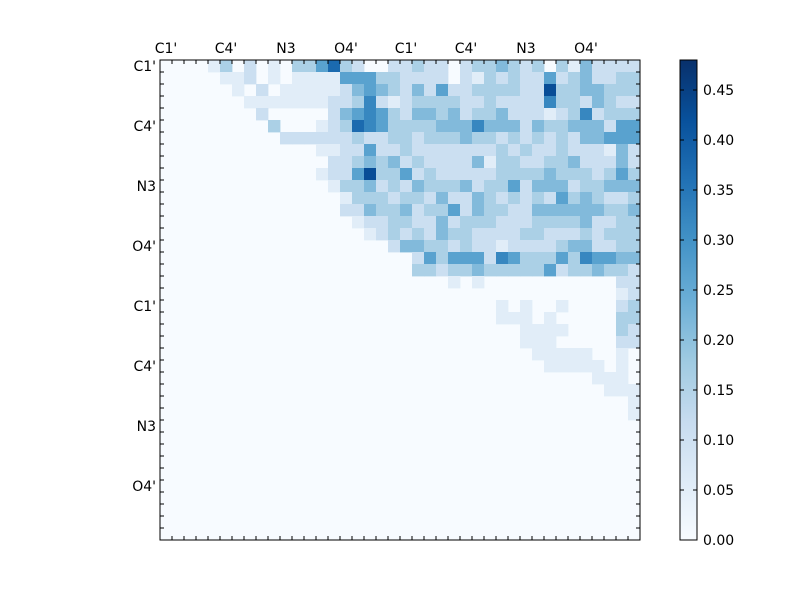 This screenshot has width=800, height=600. What do you see at coordinates (346, 49) in the screenshot?
I see `x-tick-label: O4'` at bounding box center [346, 49].